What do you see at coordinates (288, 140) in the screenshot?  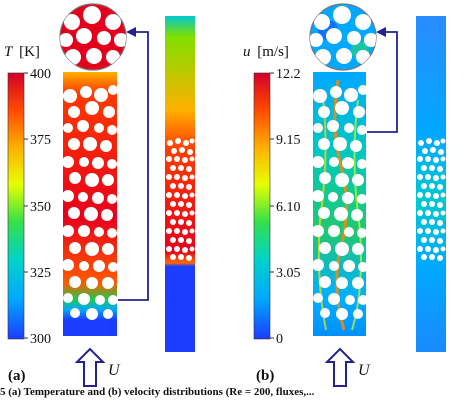 I see `tick-b-1: 9.15` at bounding box center [288, 140].